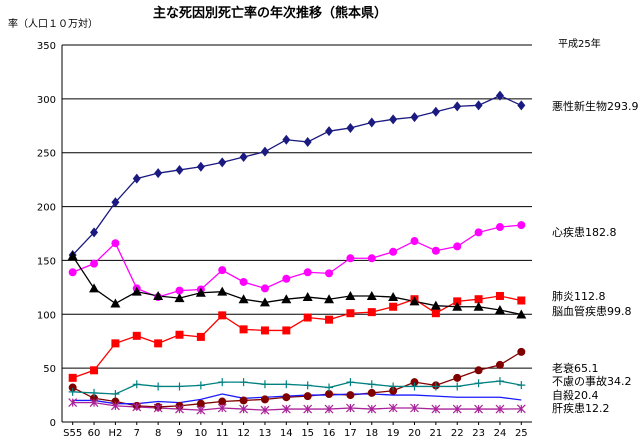  I want to click on series-label-0: 悪性新生物293.9, so click(595, 106).